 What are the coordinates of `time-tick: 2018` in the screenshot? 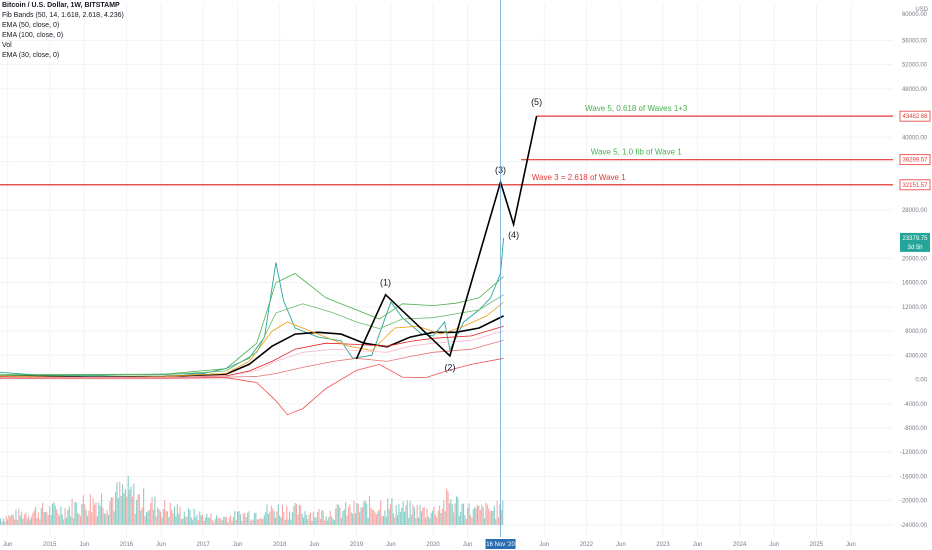 It's located at (280, 545).